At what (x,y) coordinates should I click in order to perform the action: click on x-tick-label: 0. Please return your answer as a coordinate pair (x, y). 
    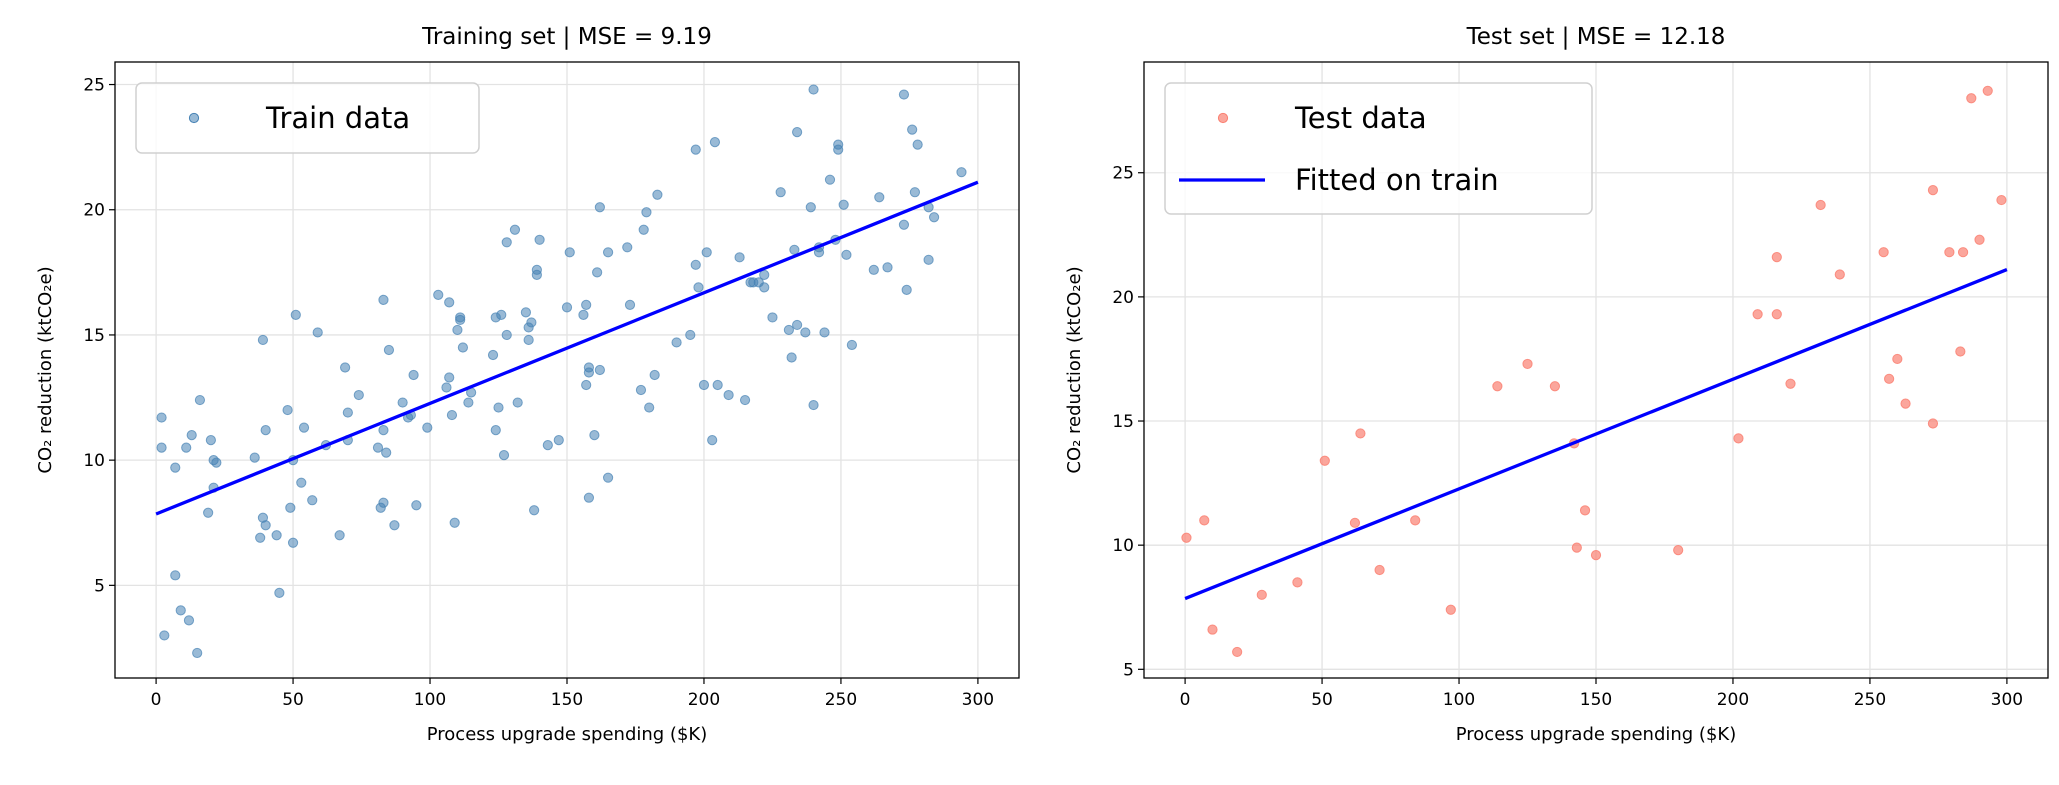
    Looking at the image, I should click on (156, 700).